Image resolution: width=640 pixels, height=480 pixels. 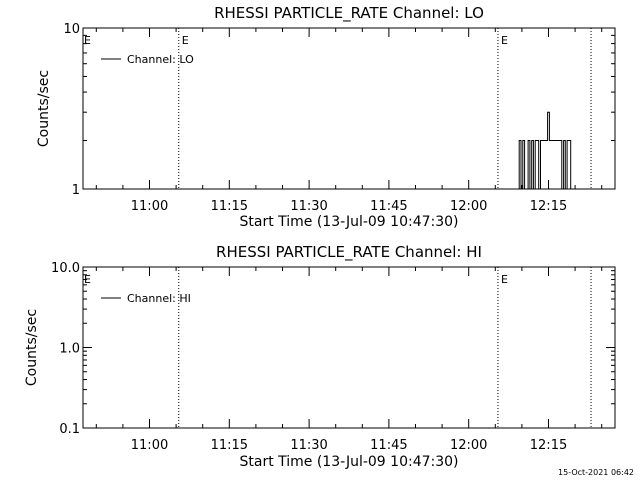 I want to click on chart-title: RHESSI PARTICLE_RATE Channel: LO, so click(x=349, y=13).